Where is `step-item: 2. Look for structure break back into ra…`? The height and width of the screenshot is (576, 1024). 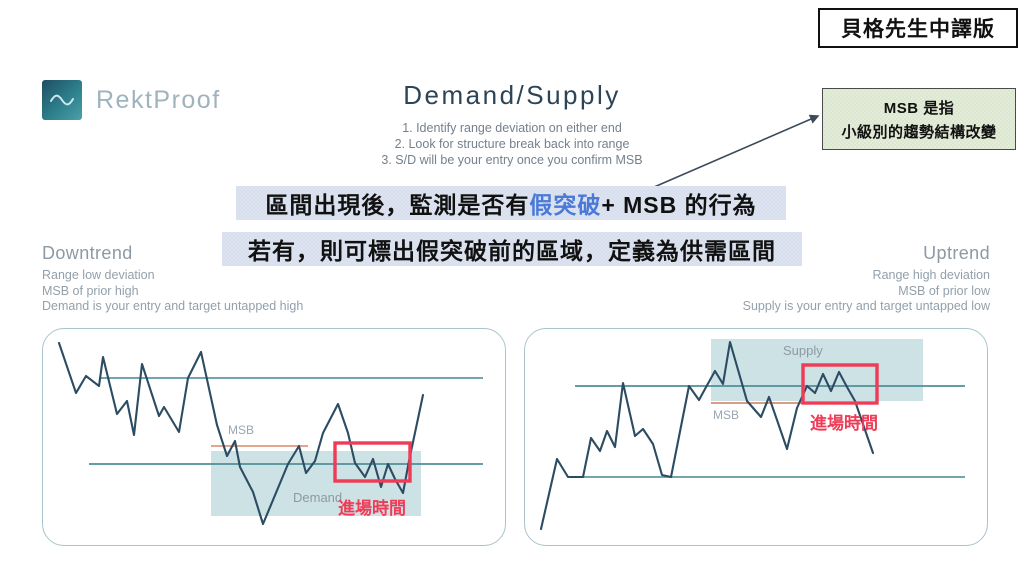 step-item: 2. Look for structure break back into ra… is located at coordinates (512, 144).